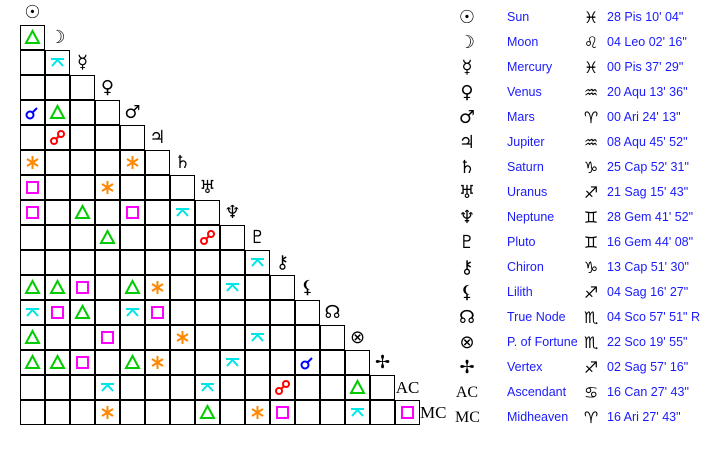  Describe the element at coordinates (182, 237) in the screenshot. I see `grid-cell-pluto-saturn` at that location.